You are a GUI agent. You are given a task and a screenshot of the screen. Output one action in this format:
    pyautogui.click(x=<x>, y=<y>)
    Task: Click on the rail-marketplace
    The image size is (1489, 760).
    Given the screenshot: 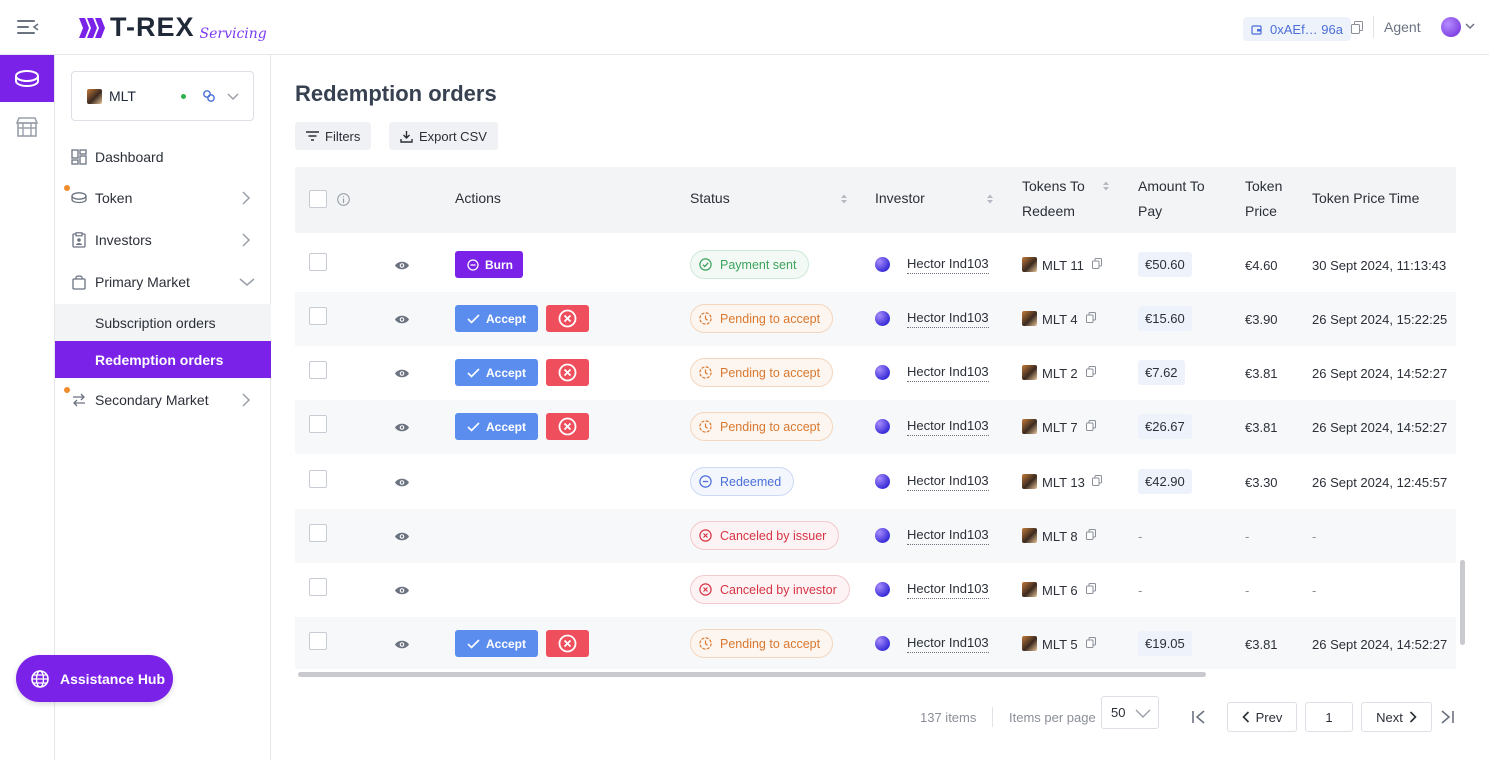 What is the action you would take?
    pyautogui.click(x=27, y=126)
    